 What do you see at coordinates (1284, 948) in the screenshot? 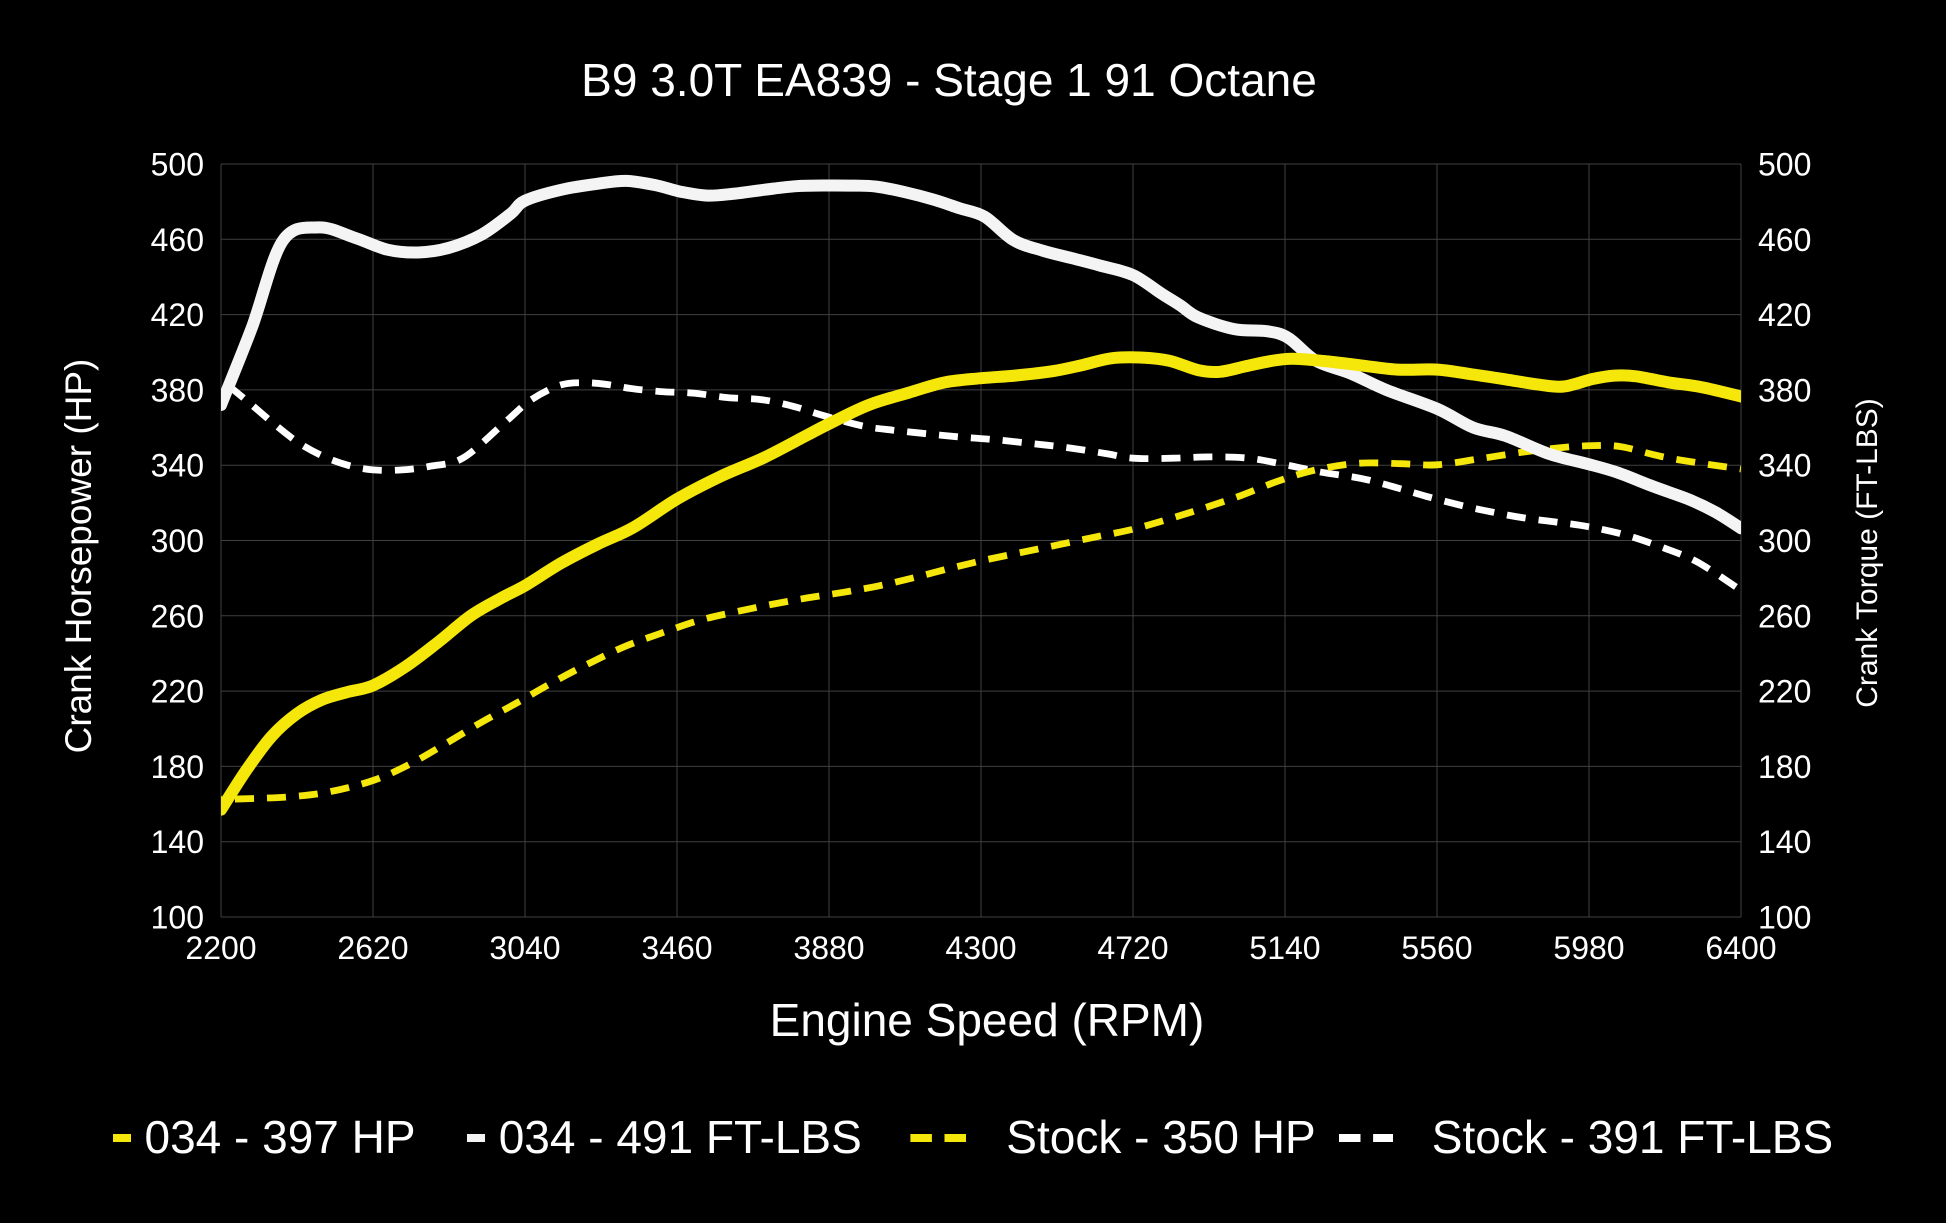
I see `svg-text: 5140` at bounding box center [1284, 948].